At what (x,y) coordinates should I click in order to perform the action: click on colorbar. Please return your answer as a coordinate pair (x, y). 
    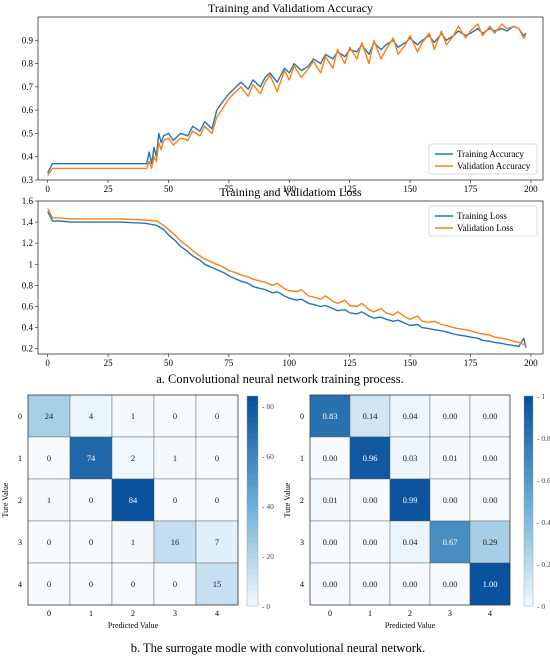
    Looking at the image, I should click on (528, 501).